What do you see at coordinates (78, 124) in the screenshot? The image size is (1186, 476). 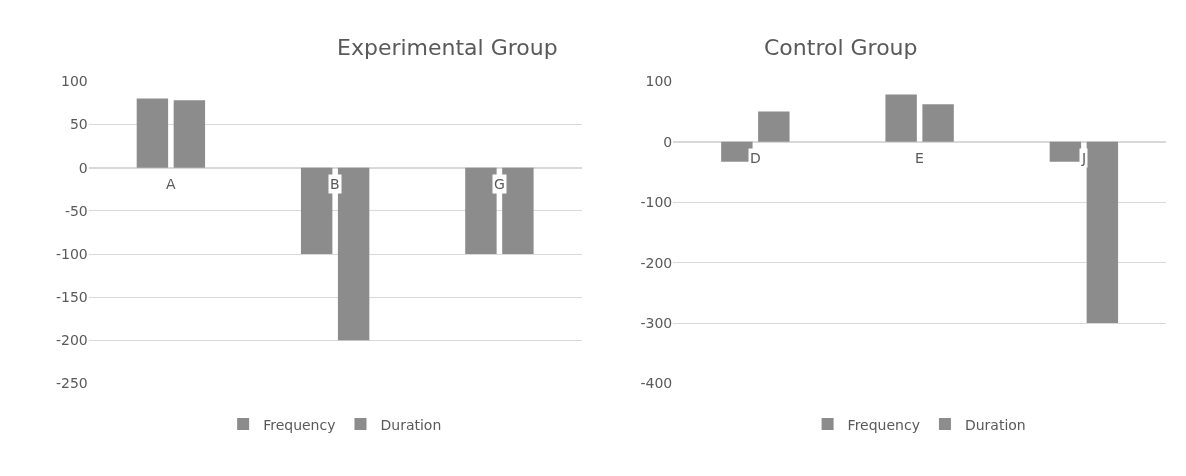 I see `y-tick-label: 50` at bounding box center [78, 124].